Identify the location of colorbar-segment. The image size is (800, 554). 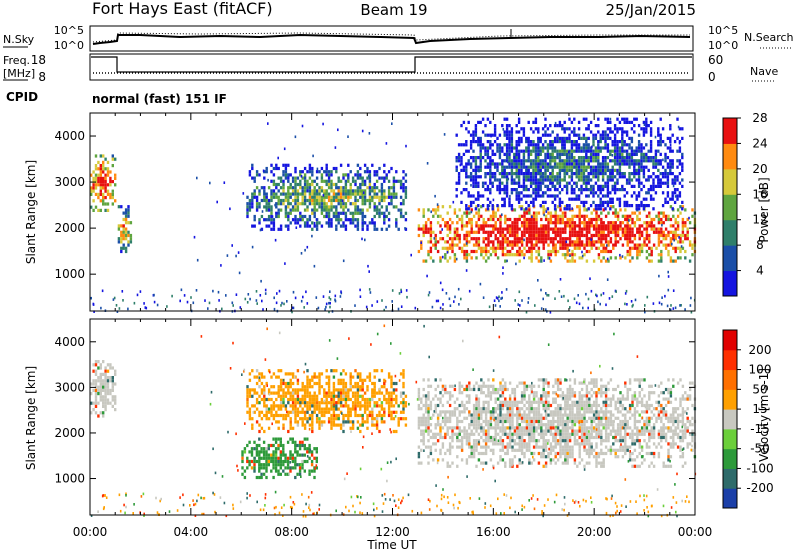
(730, 207).